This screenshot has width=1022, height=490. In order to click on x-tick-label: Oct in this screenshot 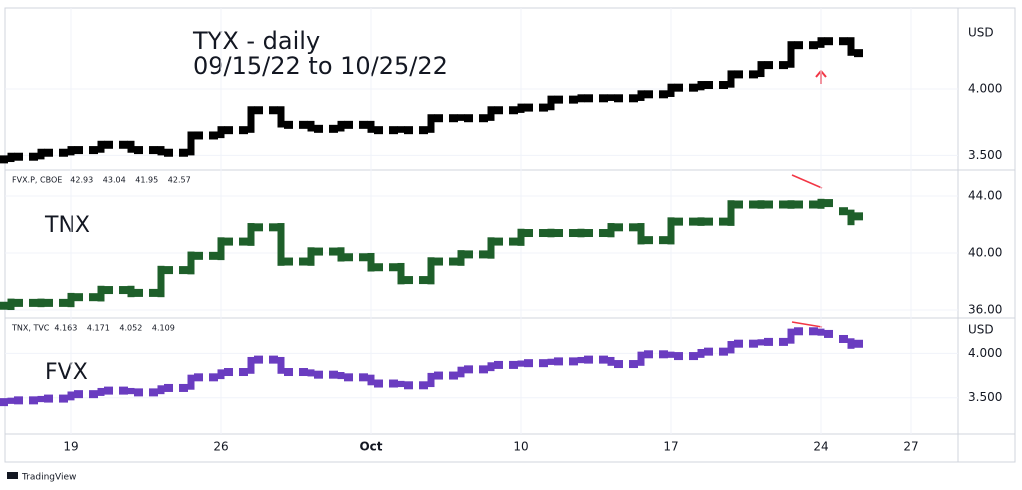, I will do `click(370, 447)`.